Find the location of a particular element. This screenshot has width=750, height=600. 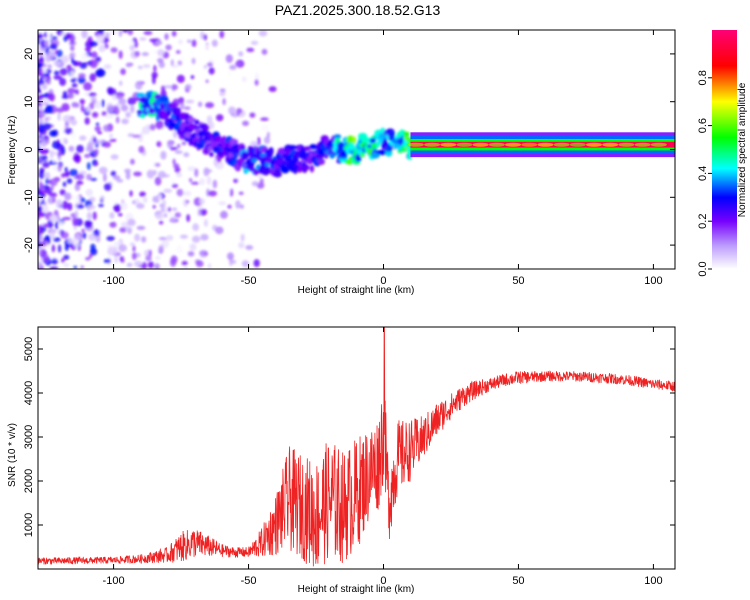

colorbar-tick-label: 0.2 is located at coordinates (703, 221).